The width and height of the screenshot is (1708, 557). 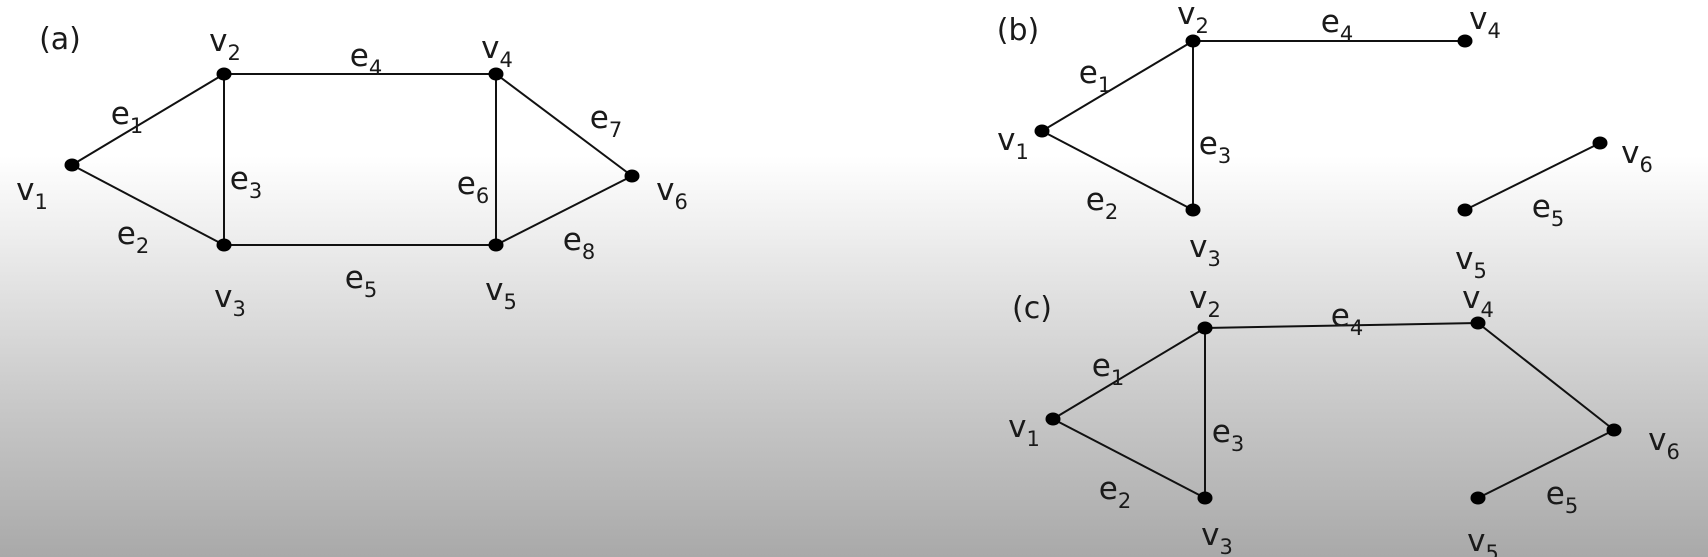 What do you see at coordinates (588, 252) in the screenshot?
I see `graph-a-edge-label-e8-subscript: 8` at bounding box center [588, 252].